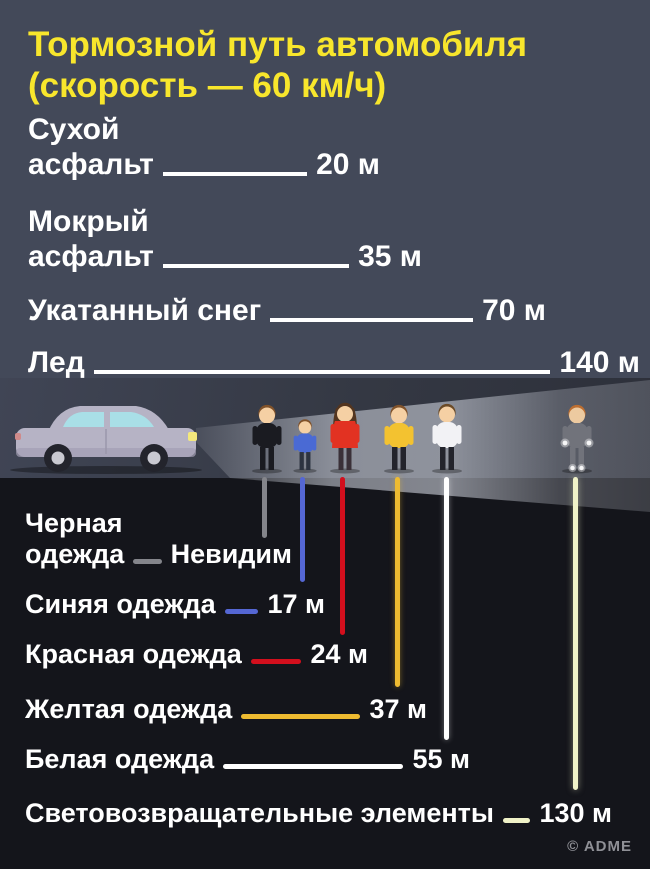  I want to click on pedestrian-white-clothes, so click(447, 438).